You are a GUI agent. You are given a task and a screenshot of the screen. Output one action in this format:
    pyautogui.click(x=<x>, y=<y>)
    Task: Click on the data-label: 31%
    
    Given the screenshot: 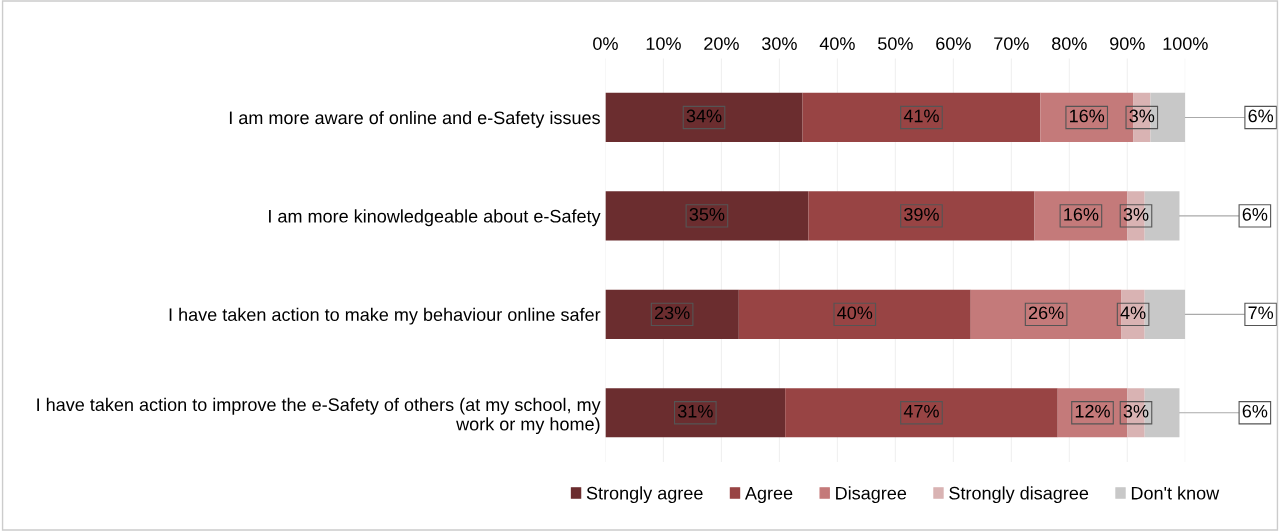 What is the action you would take?
    pyautogui.click(x=695, y=411)
    